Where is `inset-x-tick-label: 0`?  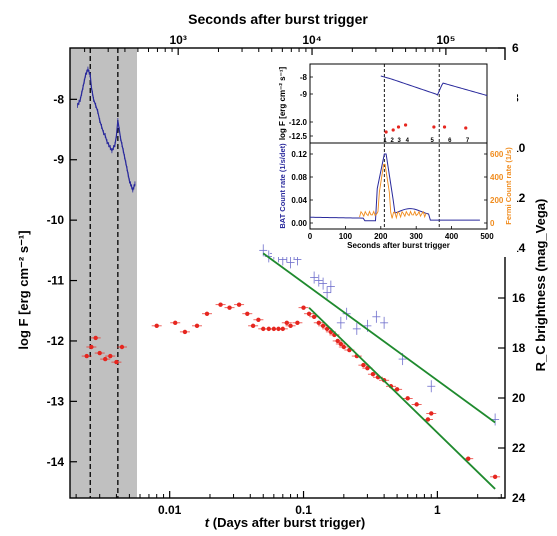 inset-x-tick-label: 0 is located at coordinates (310, 236).